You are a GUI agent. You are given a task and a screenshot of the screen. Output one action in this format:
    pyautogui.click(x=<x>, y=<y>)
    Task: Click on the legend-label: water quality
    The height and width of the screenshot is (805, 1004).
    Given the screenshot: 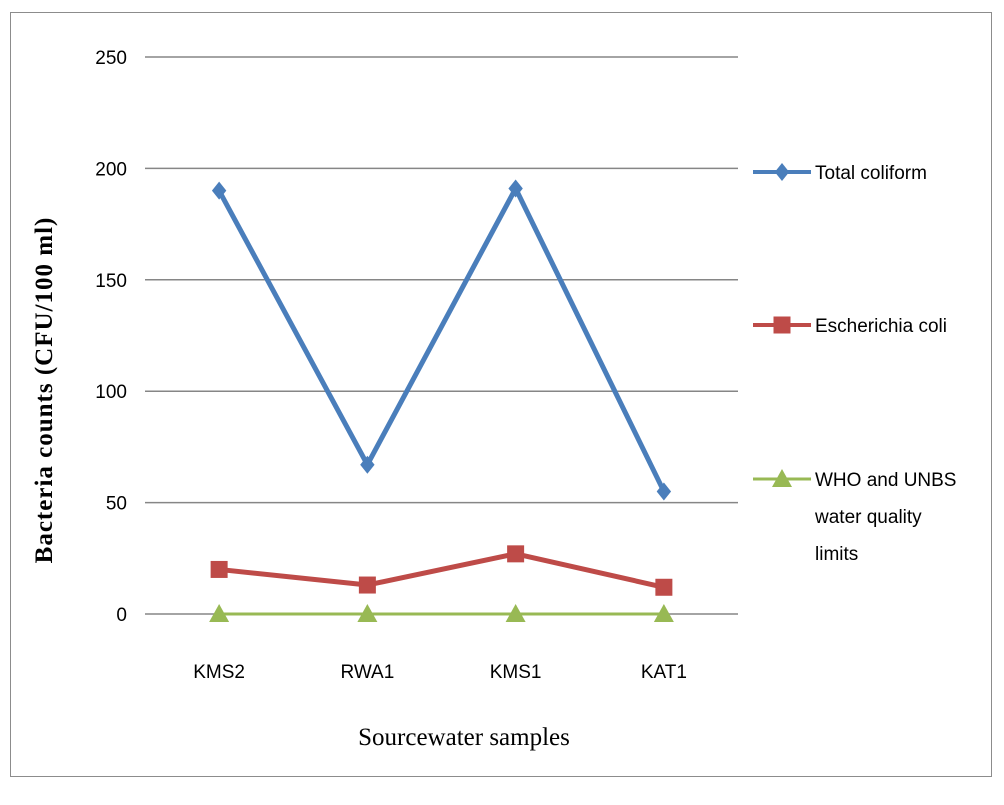 What is the action you would take?
    pyautogui.click(x=868, y=517)
    